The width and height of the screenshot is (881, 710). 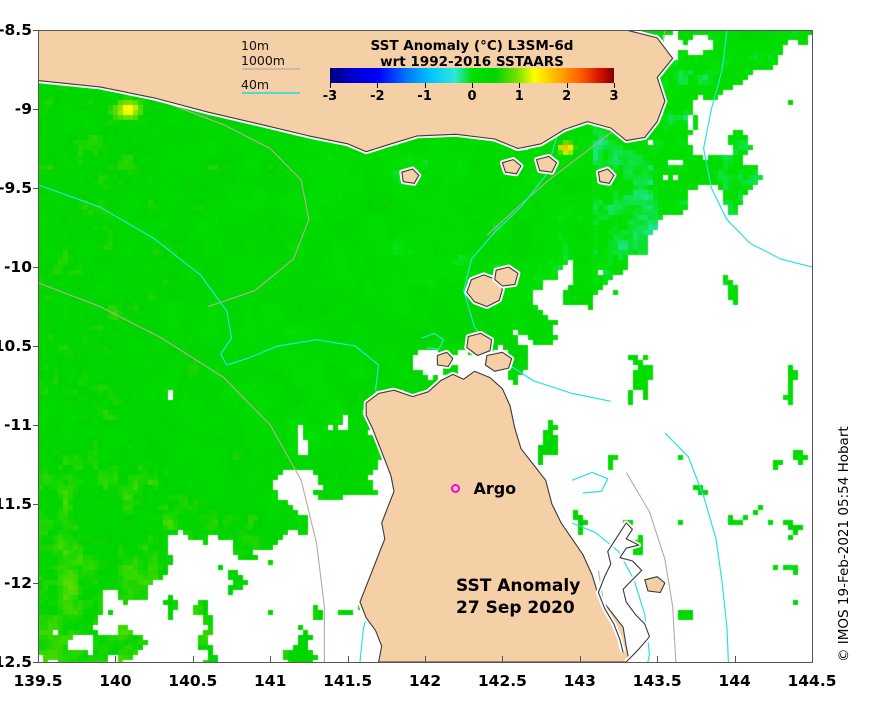 I want to click on island-4-coastline, so click(x=445, y=359).